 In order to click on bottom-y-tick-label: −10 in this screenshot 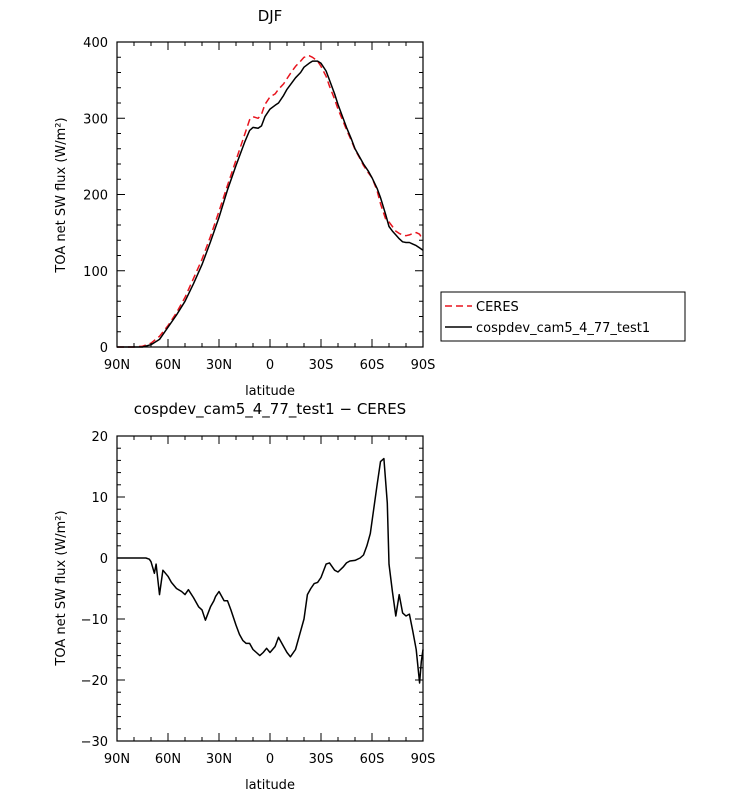, I will do `click(94, 620)`.